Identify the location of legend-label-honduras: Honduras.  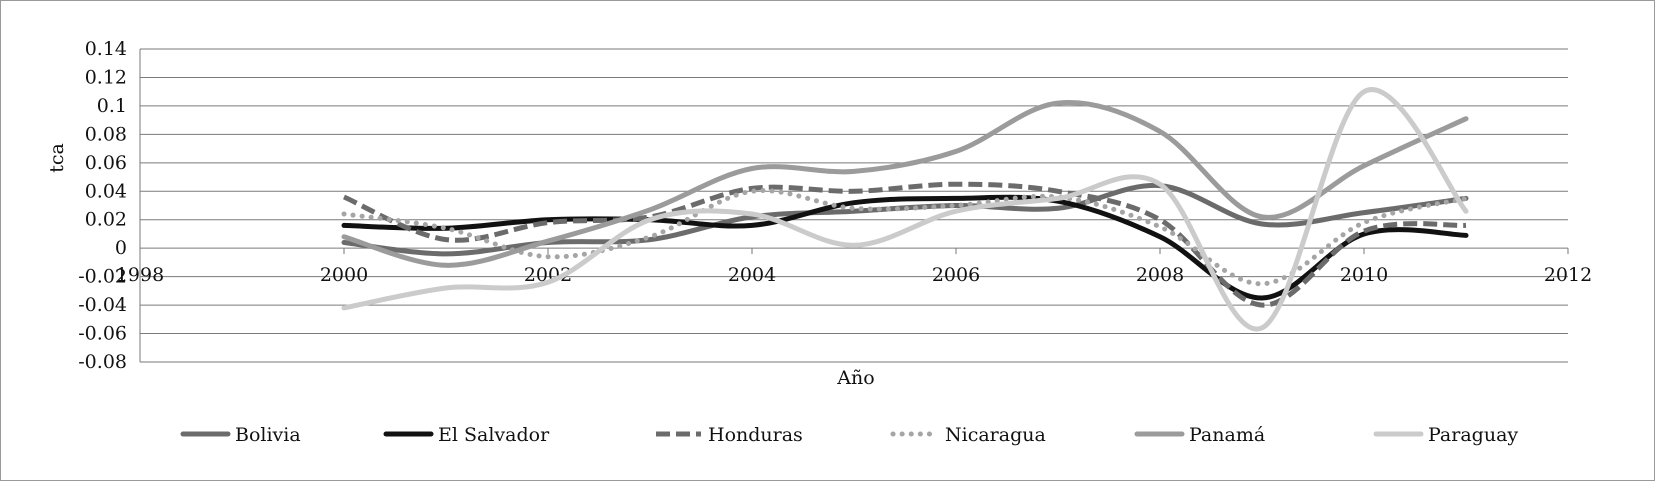
(755, 435).